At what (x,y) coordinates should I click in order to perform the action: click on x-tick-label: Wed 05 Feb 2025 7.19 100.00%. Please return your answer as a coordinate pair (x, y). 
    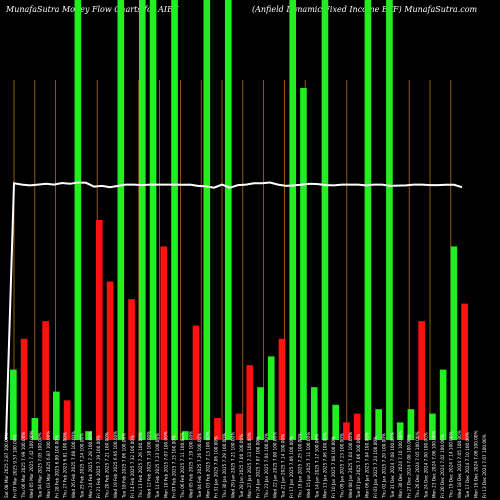
    Looking at the image, I should click on (191, 464).